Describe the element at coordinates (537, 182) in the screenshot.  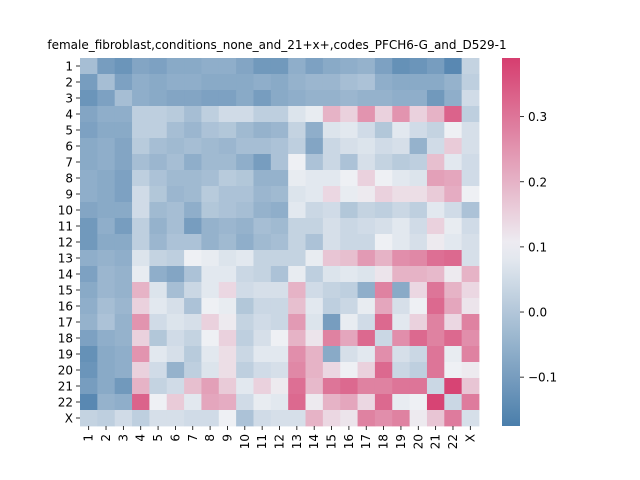
I see `colorbar-tick-label: 0.2` at that location.